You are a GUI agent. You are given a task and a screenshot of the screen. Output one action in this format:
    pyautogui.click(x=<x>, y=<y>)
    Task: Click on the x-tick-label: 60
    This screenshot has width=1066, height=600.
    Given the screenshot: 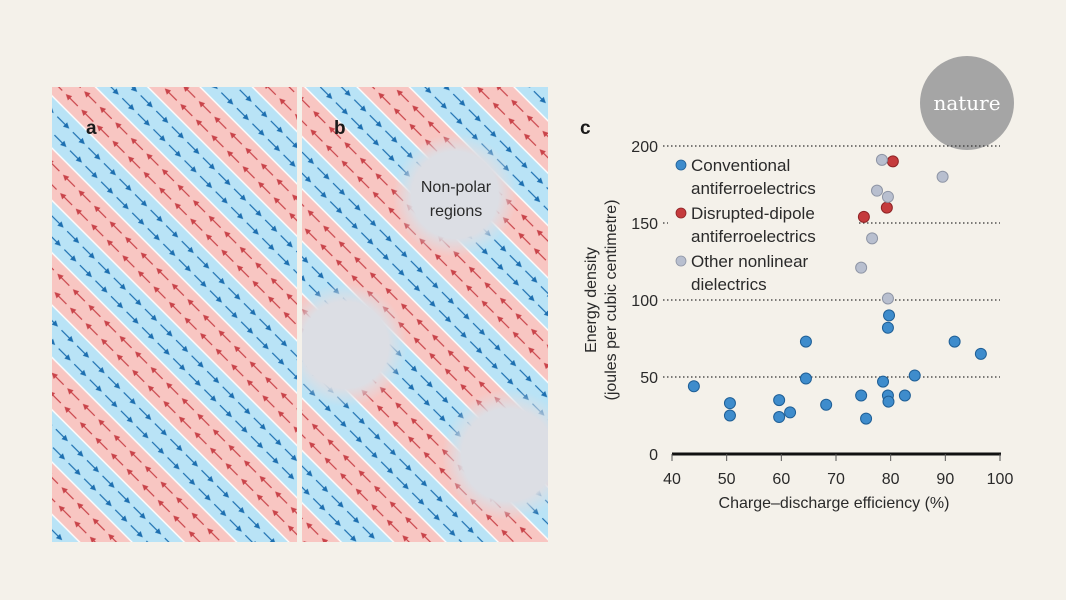 What is the action you would take?
    pyautogui.click(x=781, y=479)
    